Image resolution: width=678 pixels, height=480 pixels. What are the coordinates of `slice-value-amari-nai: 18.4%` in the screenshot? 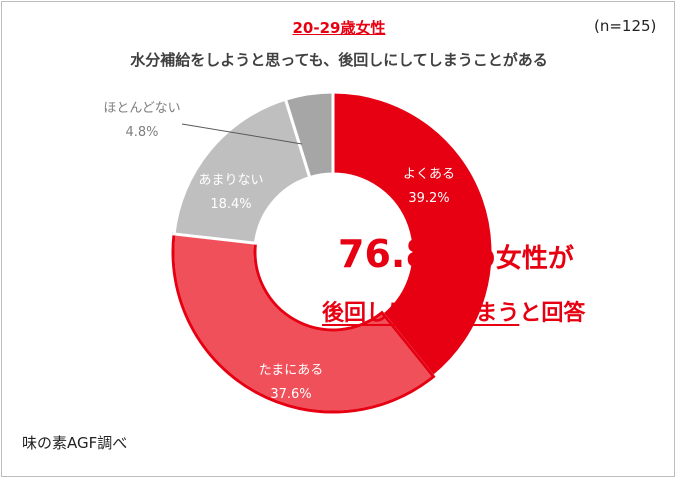 It's located at (230, 204).